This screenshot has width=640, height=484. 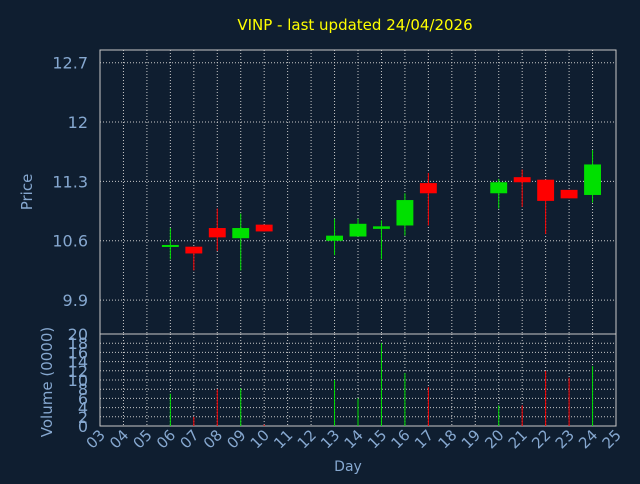 I want to click on chart-title: VINP - last updated 24/04/2026, so click(x=354, y=25).